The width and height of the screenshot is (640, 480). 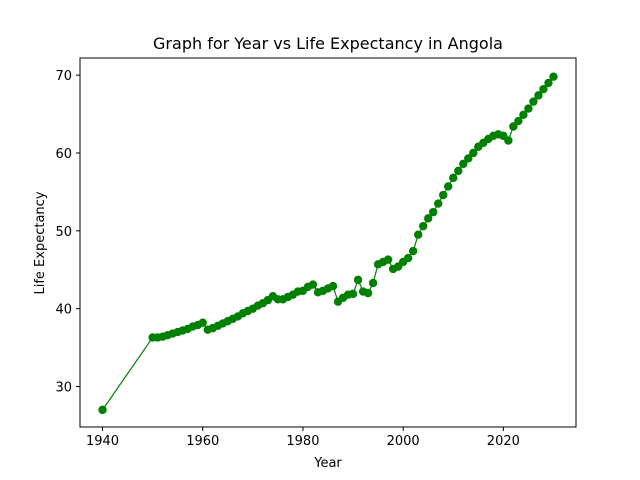 What do you see at coordinates (40, 242) in the screenshot?
I see `y-axis-label: Life Expectancy` at bounding box center [40, 242].